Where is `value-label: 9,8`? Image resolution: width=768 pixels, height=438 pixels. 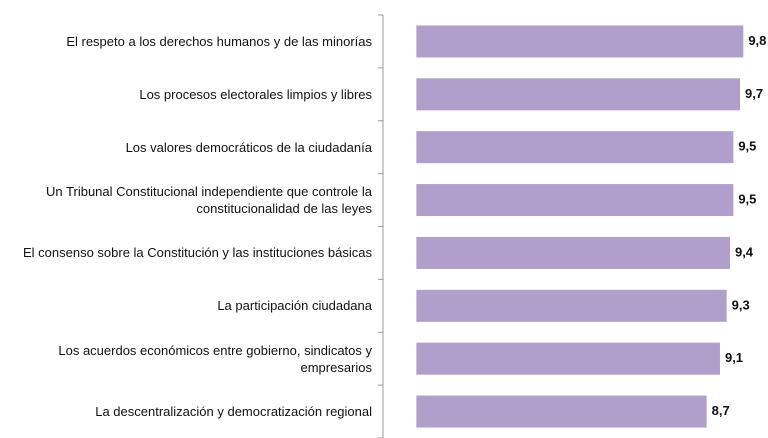
value-label: 9,8 is located at coordinates (757, 40).